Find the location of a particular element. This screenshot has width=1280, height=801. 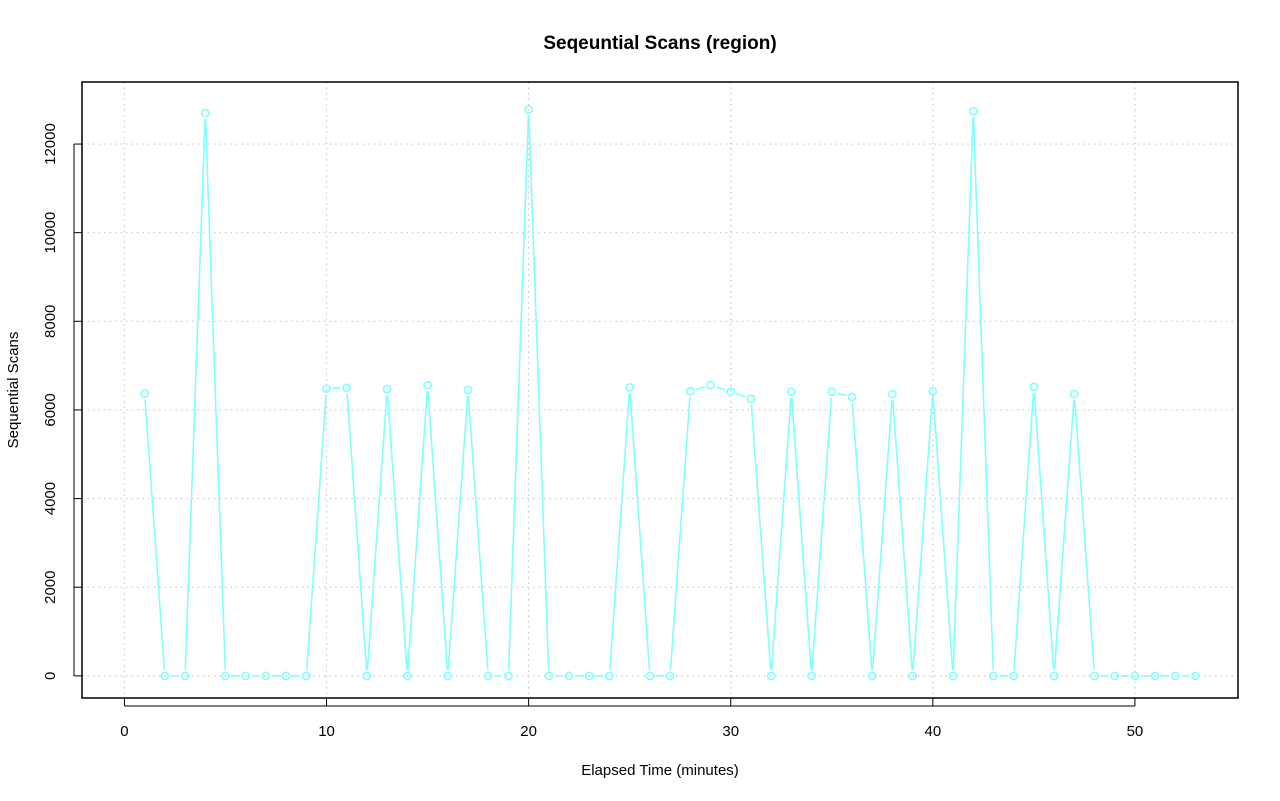

y-axis: 0 2000 4000 6000 8000 10000 12000 is located at coordinates (62, 401).